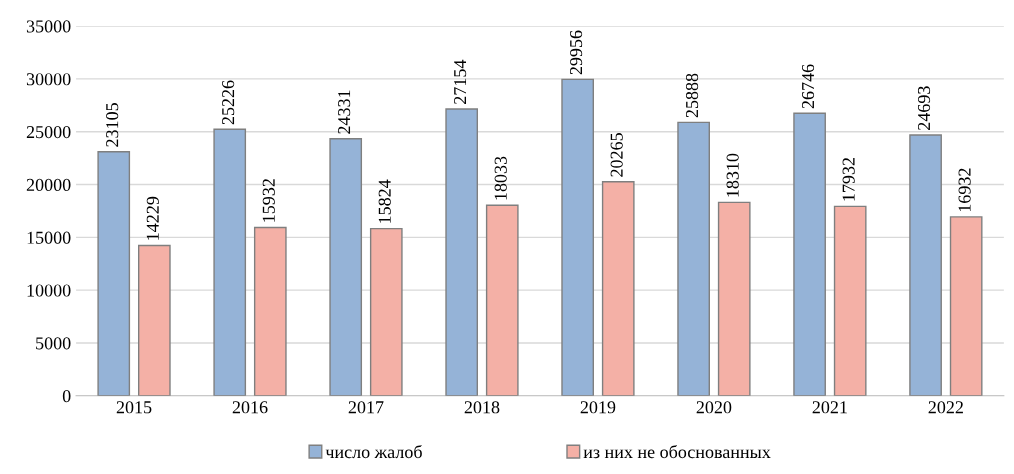 This screenshot has width=1014, height=474. Describe the element at coordinates (732, 175) in the screenshot. I see `data-label: 18310` at that location.